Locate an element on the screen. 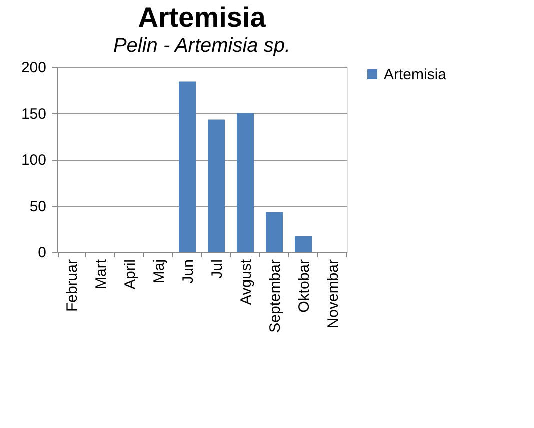  x-tick-label: Jul is located at coordinates (217, 269).